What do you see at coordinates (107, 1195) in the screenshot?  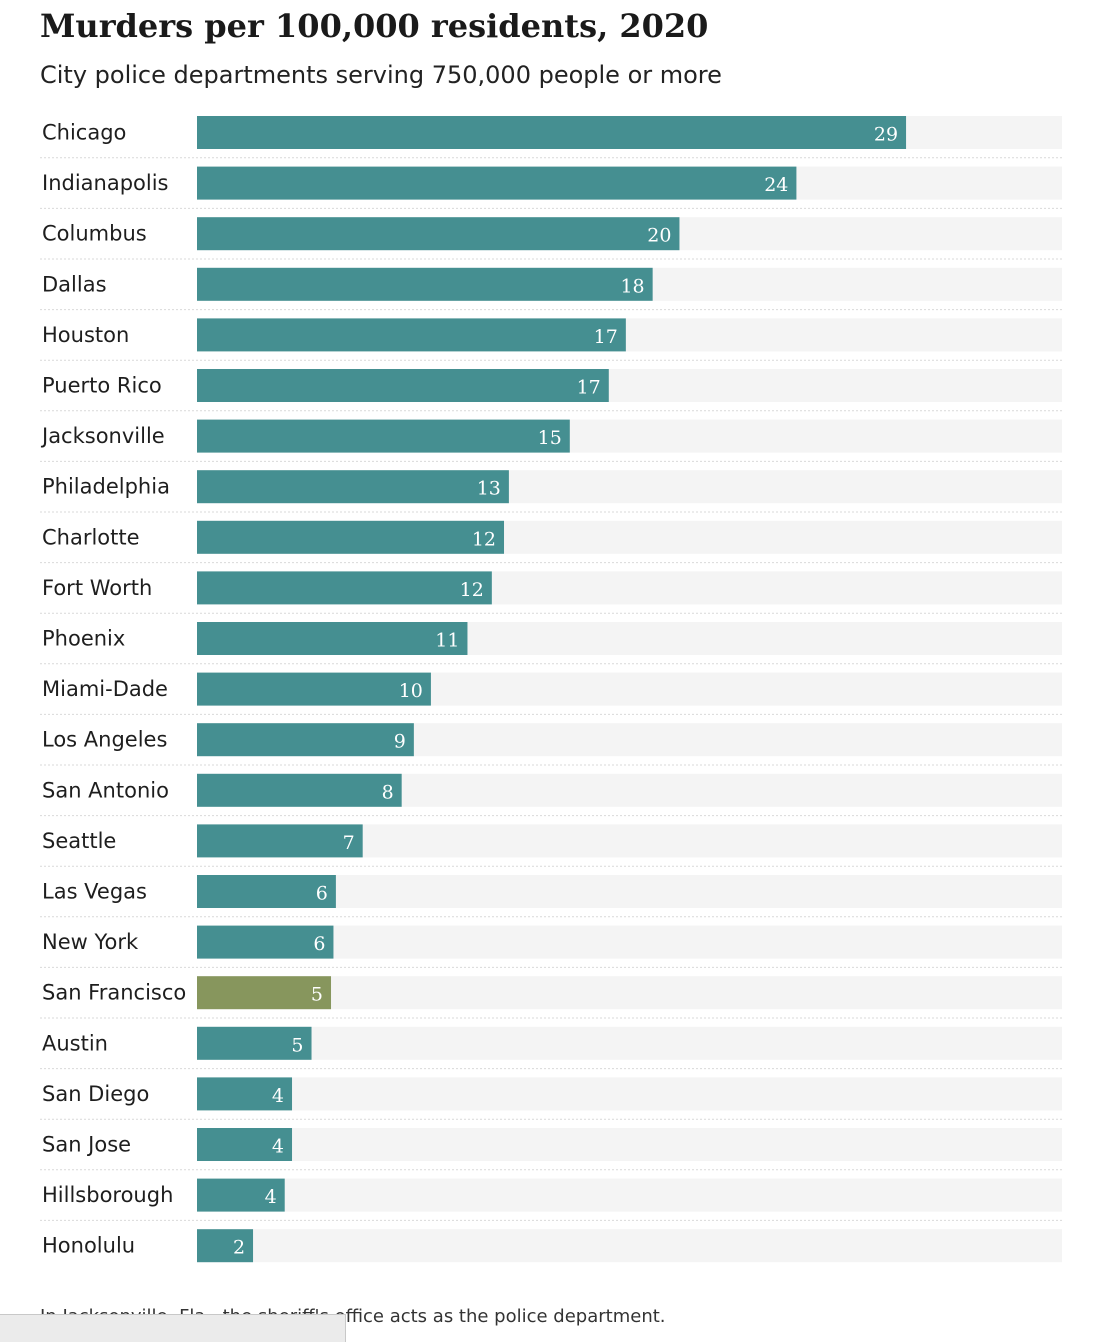 I see `category-label: Hillsborough` at bounding box center [107, 1195].